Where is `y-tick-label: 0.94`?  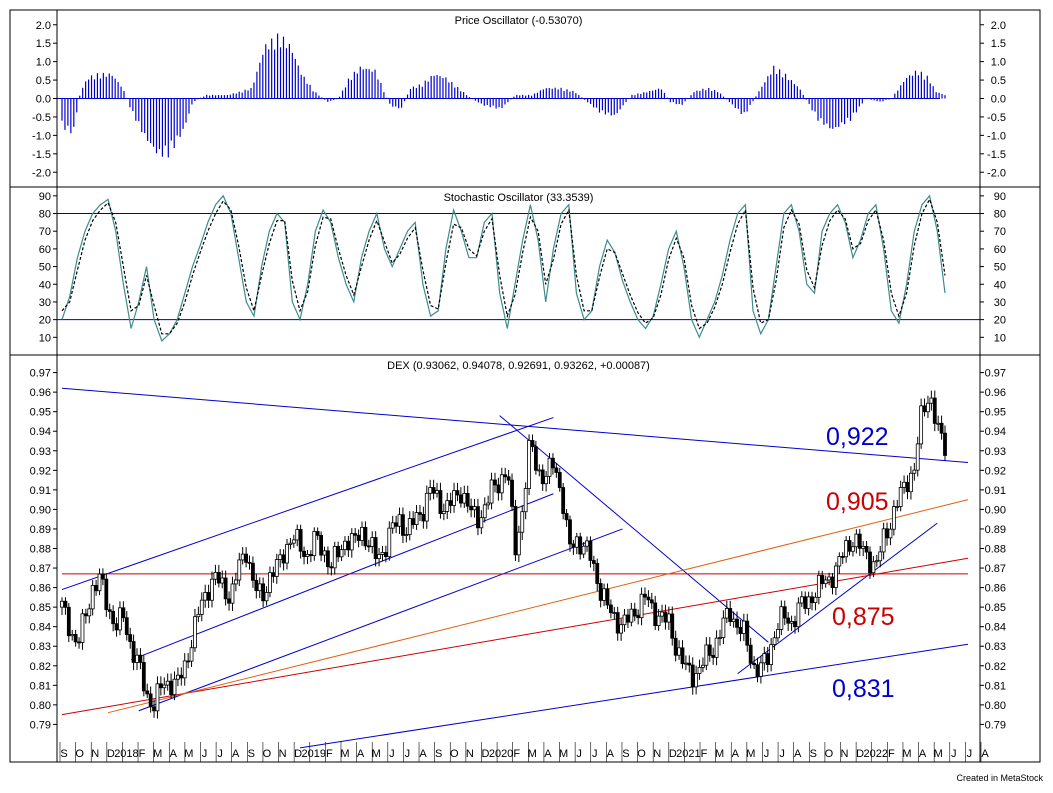
y-tick-label: 0.94 is located at coordinates (40, 432).